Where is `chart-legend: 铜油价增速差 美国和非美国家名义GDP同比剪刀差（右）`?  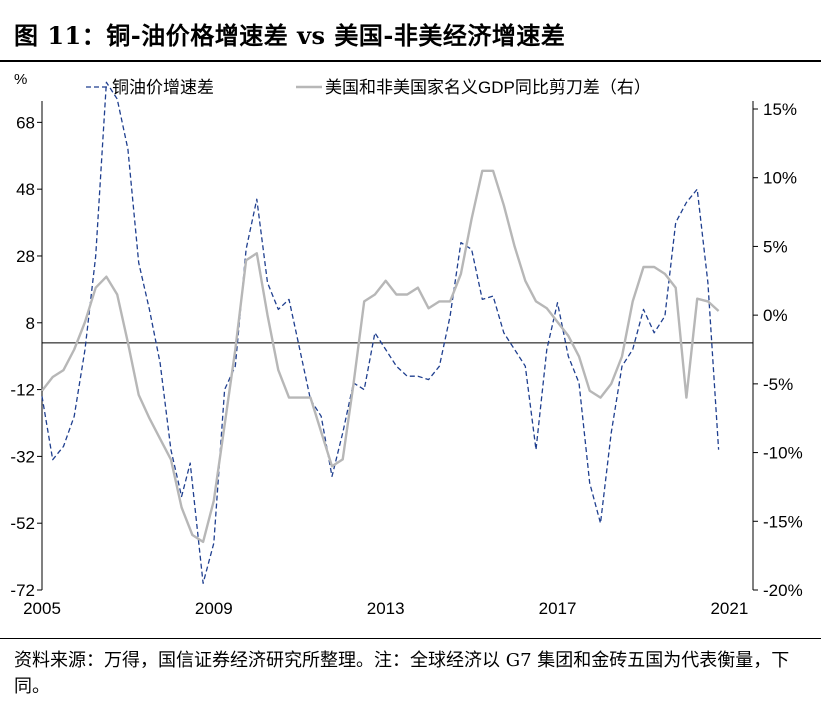
chart-legend: 铜油价增速差 美国和非美国家名义GDP同比剪刀差（右） is located at coordinates (368, 87).